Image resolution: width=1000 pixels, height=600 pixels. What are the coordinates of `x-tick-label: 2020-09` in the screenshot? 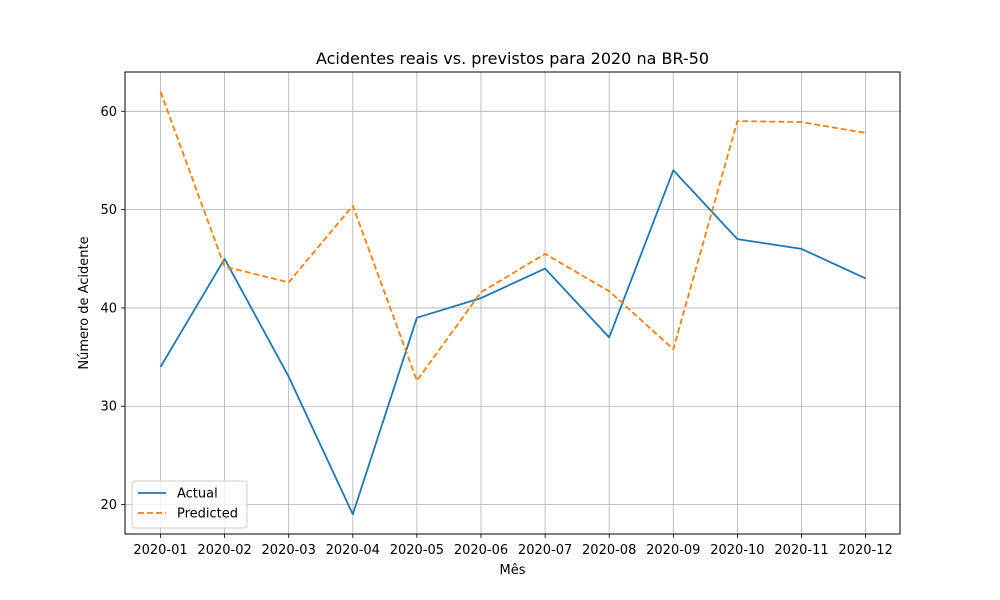 It's located at (673, 550).